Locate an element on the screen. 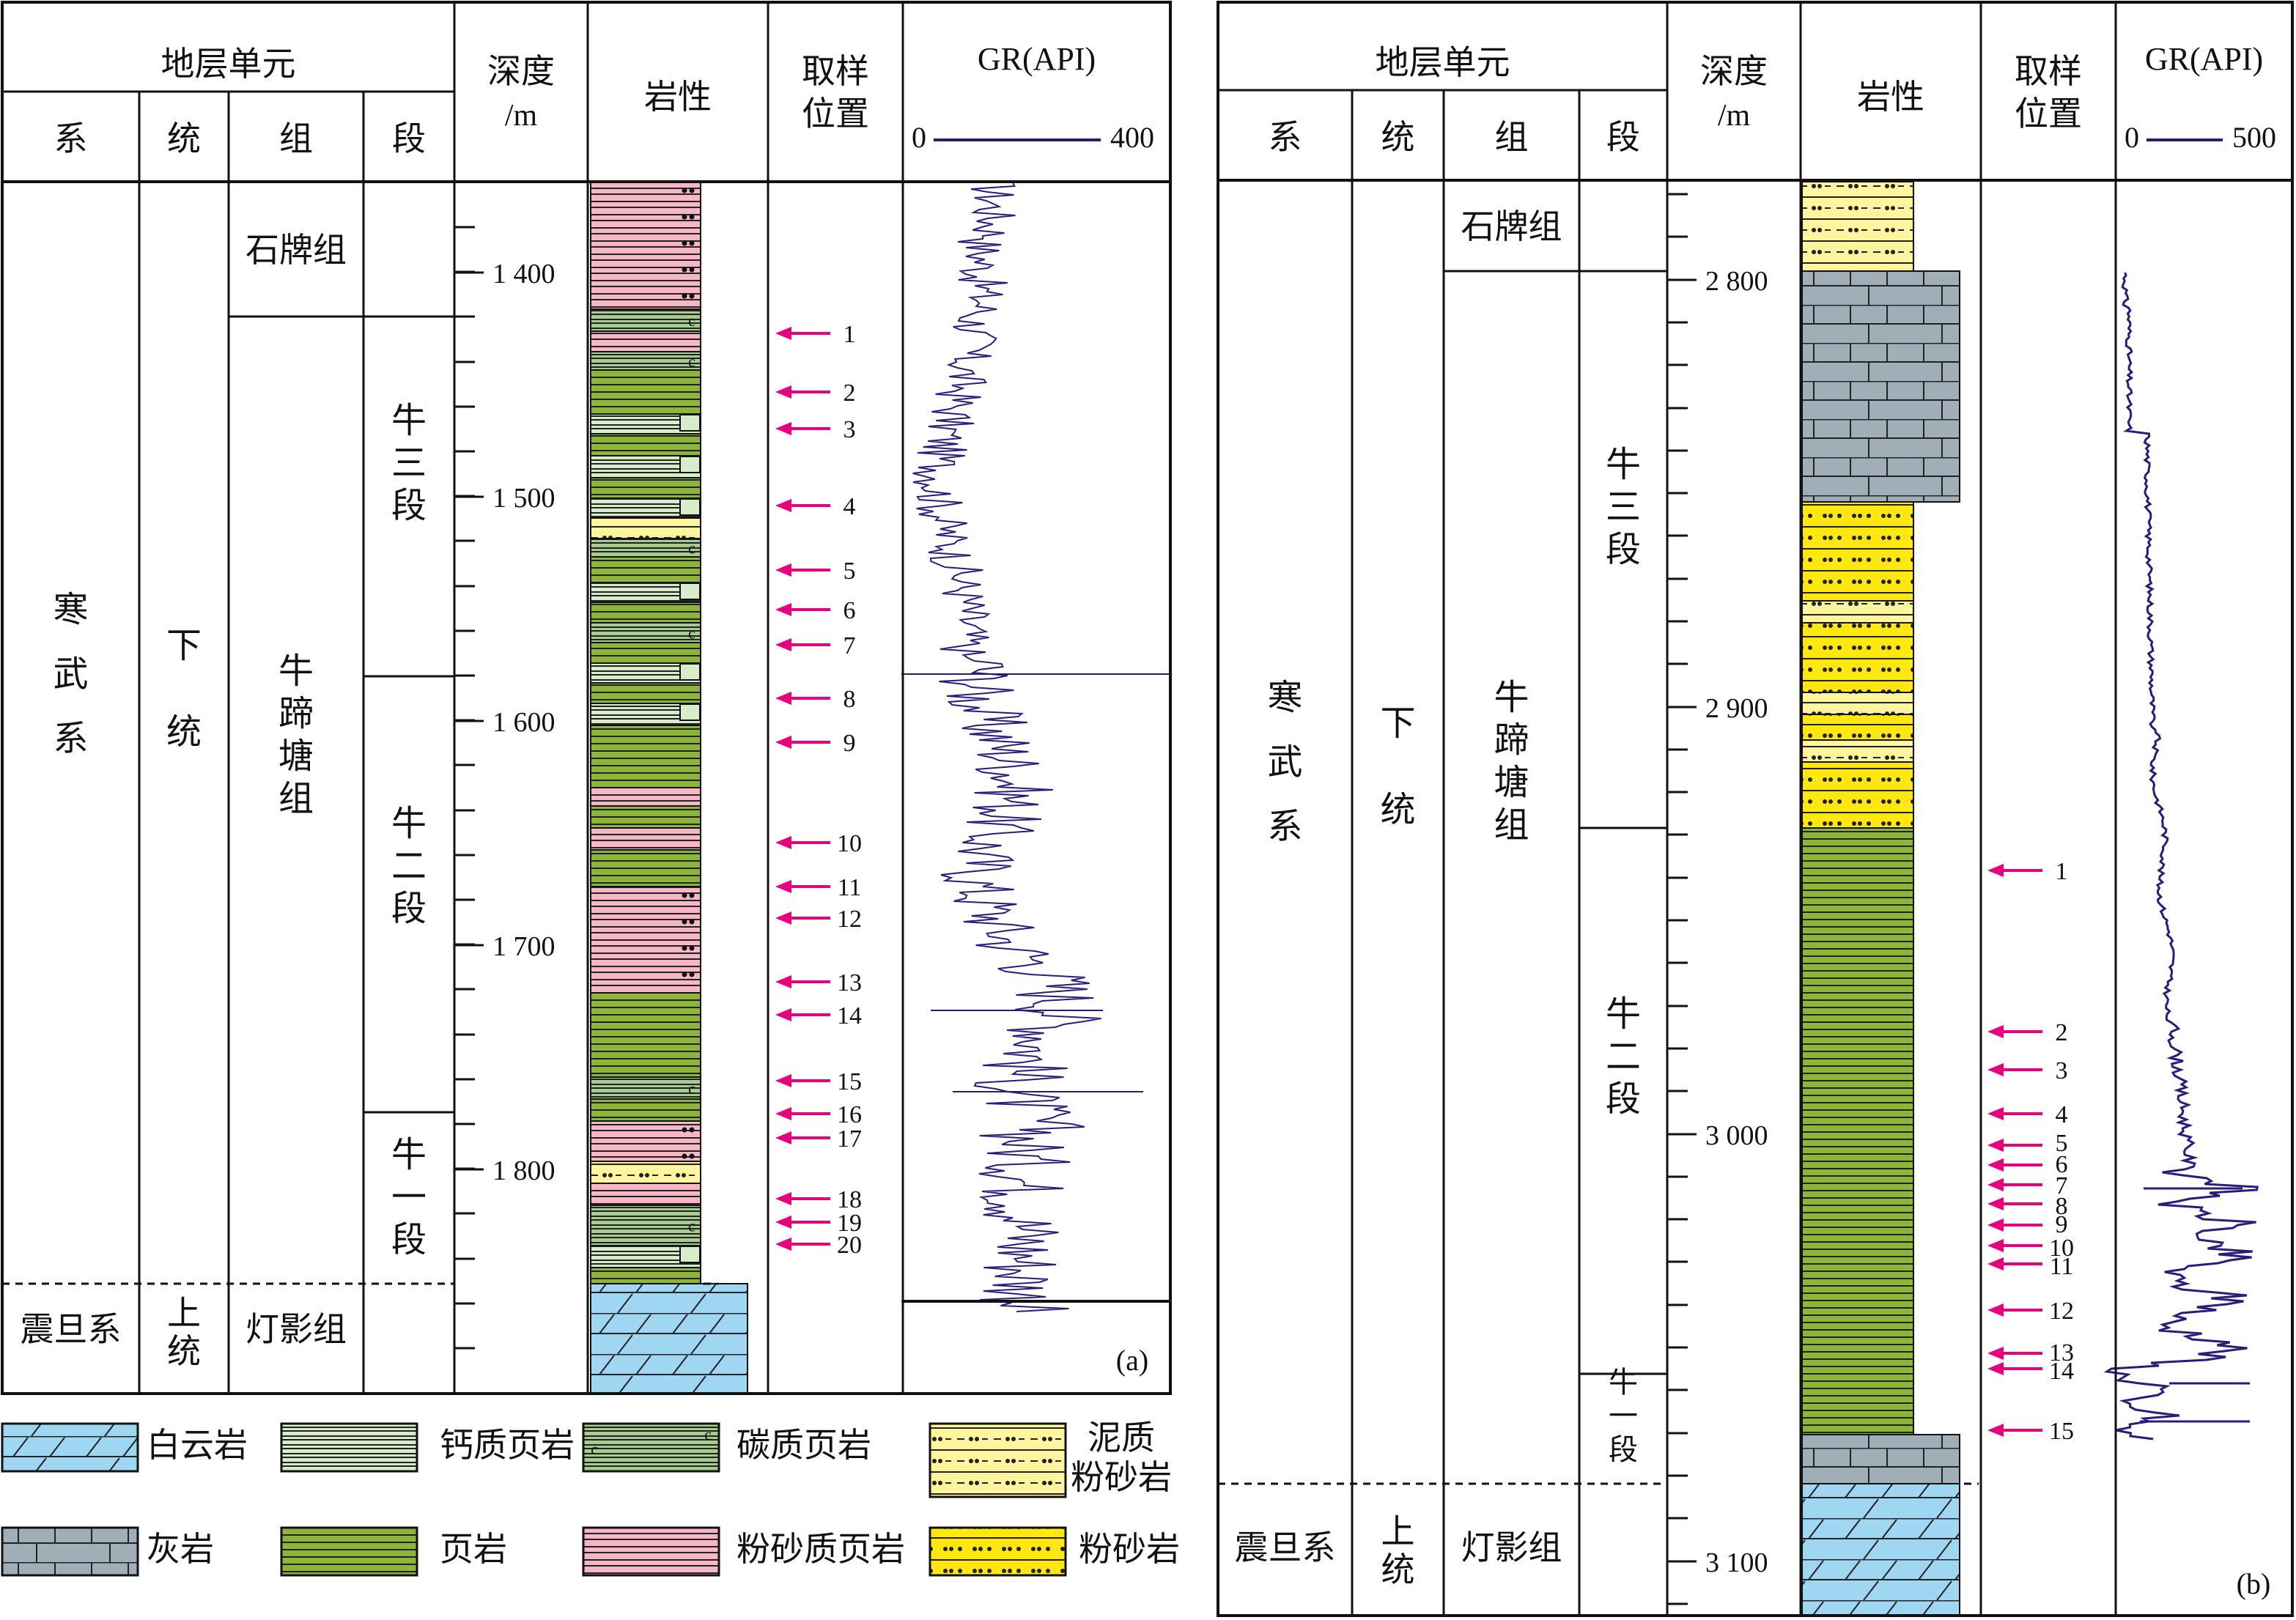 The width and height of the screenshot is (2296, 1620). sample-label: 14 is located at coordinates (849, 1016).